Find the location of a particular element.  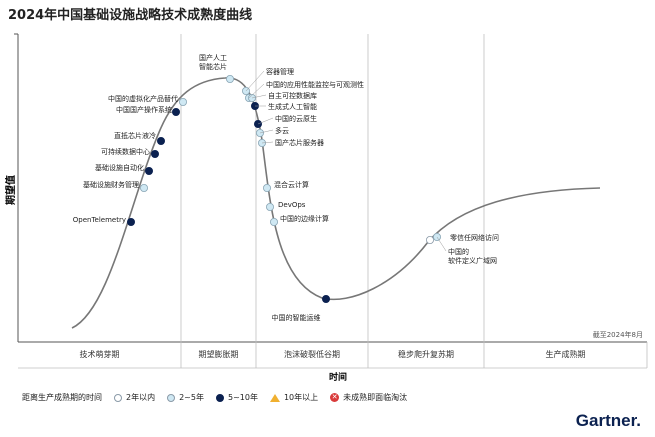

technology-label: 可持续数据中心 is located at coordinates (125, 151).